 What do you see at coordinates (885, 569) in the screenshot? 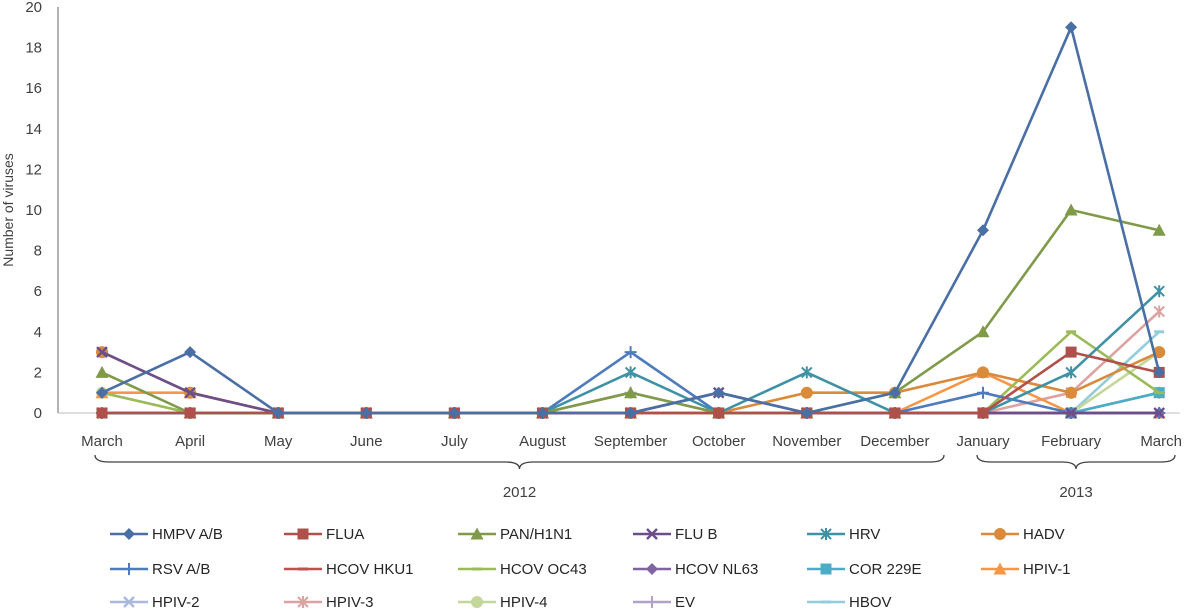
I see `legend-label: COR 229E` at bounding box center [885, 569].